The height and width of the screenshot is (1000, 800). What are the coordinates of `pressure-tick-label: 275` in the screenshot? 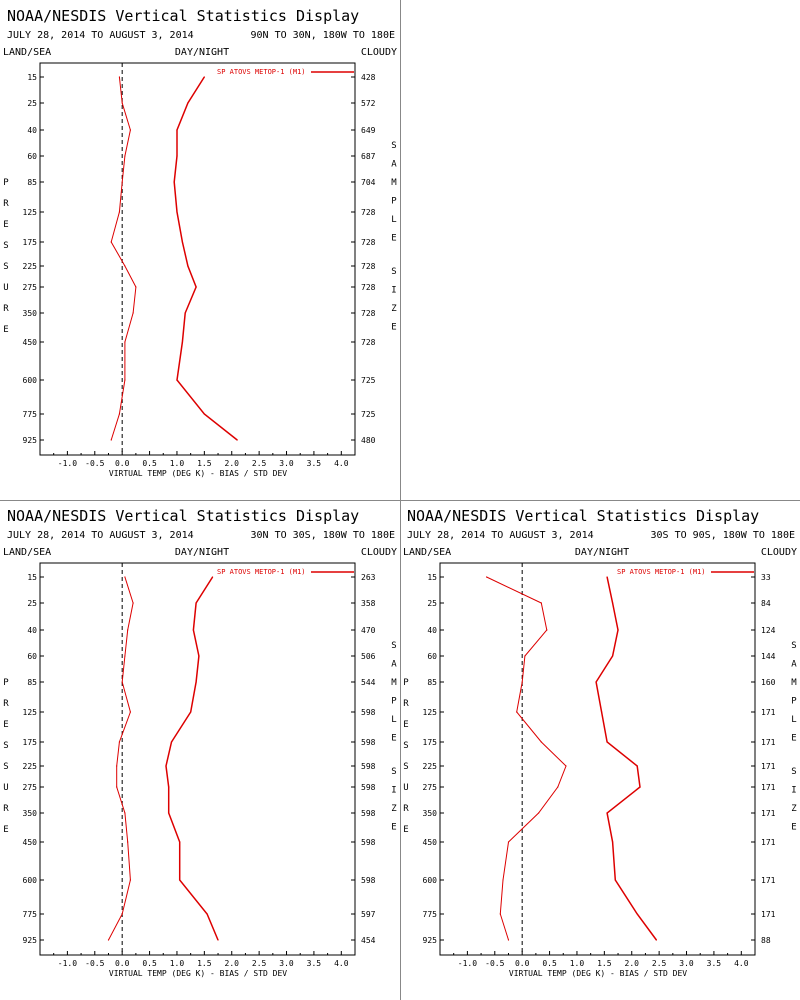 It's located at (30, 787).